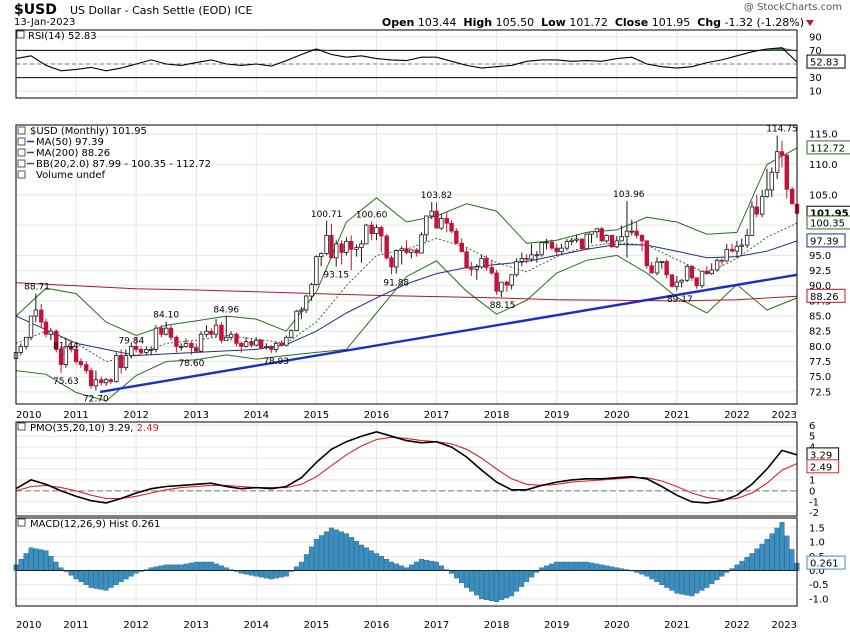  Describe the element at coordinates (821, 455) in the screenshot. I see `pmo-last-value: 3.29` at that location.